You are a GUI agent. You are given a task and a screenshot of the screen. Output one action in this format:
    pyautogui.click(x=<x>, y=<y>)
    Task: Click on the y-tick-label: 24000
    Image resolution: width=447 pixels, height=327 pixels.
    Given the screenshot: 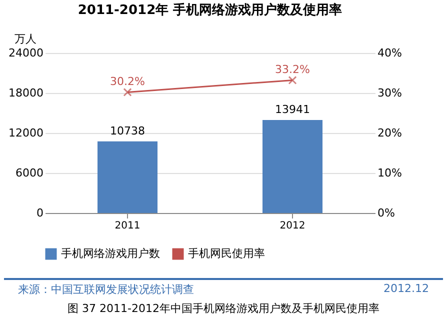 What is the action you would take?
    pyautogui.click(x=26, y=53)
    